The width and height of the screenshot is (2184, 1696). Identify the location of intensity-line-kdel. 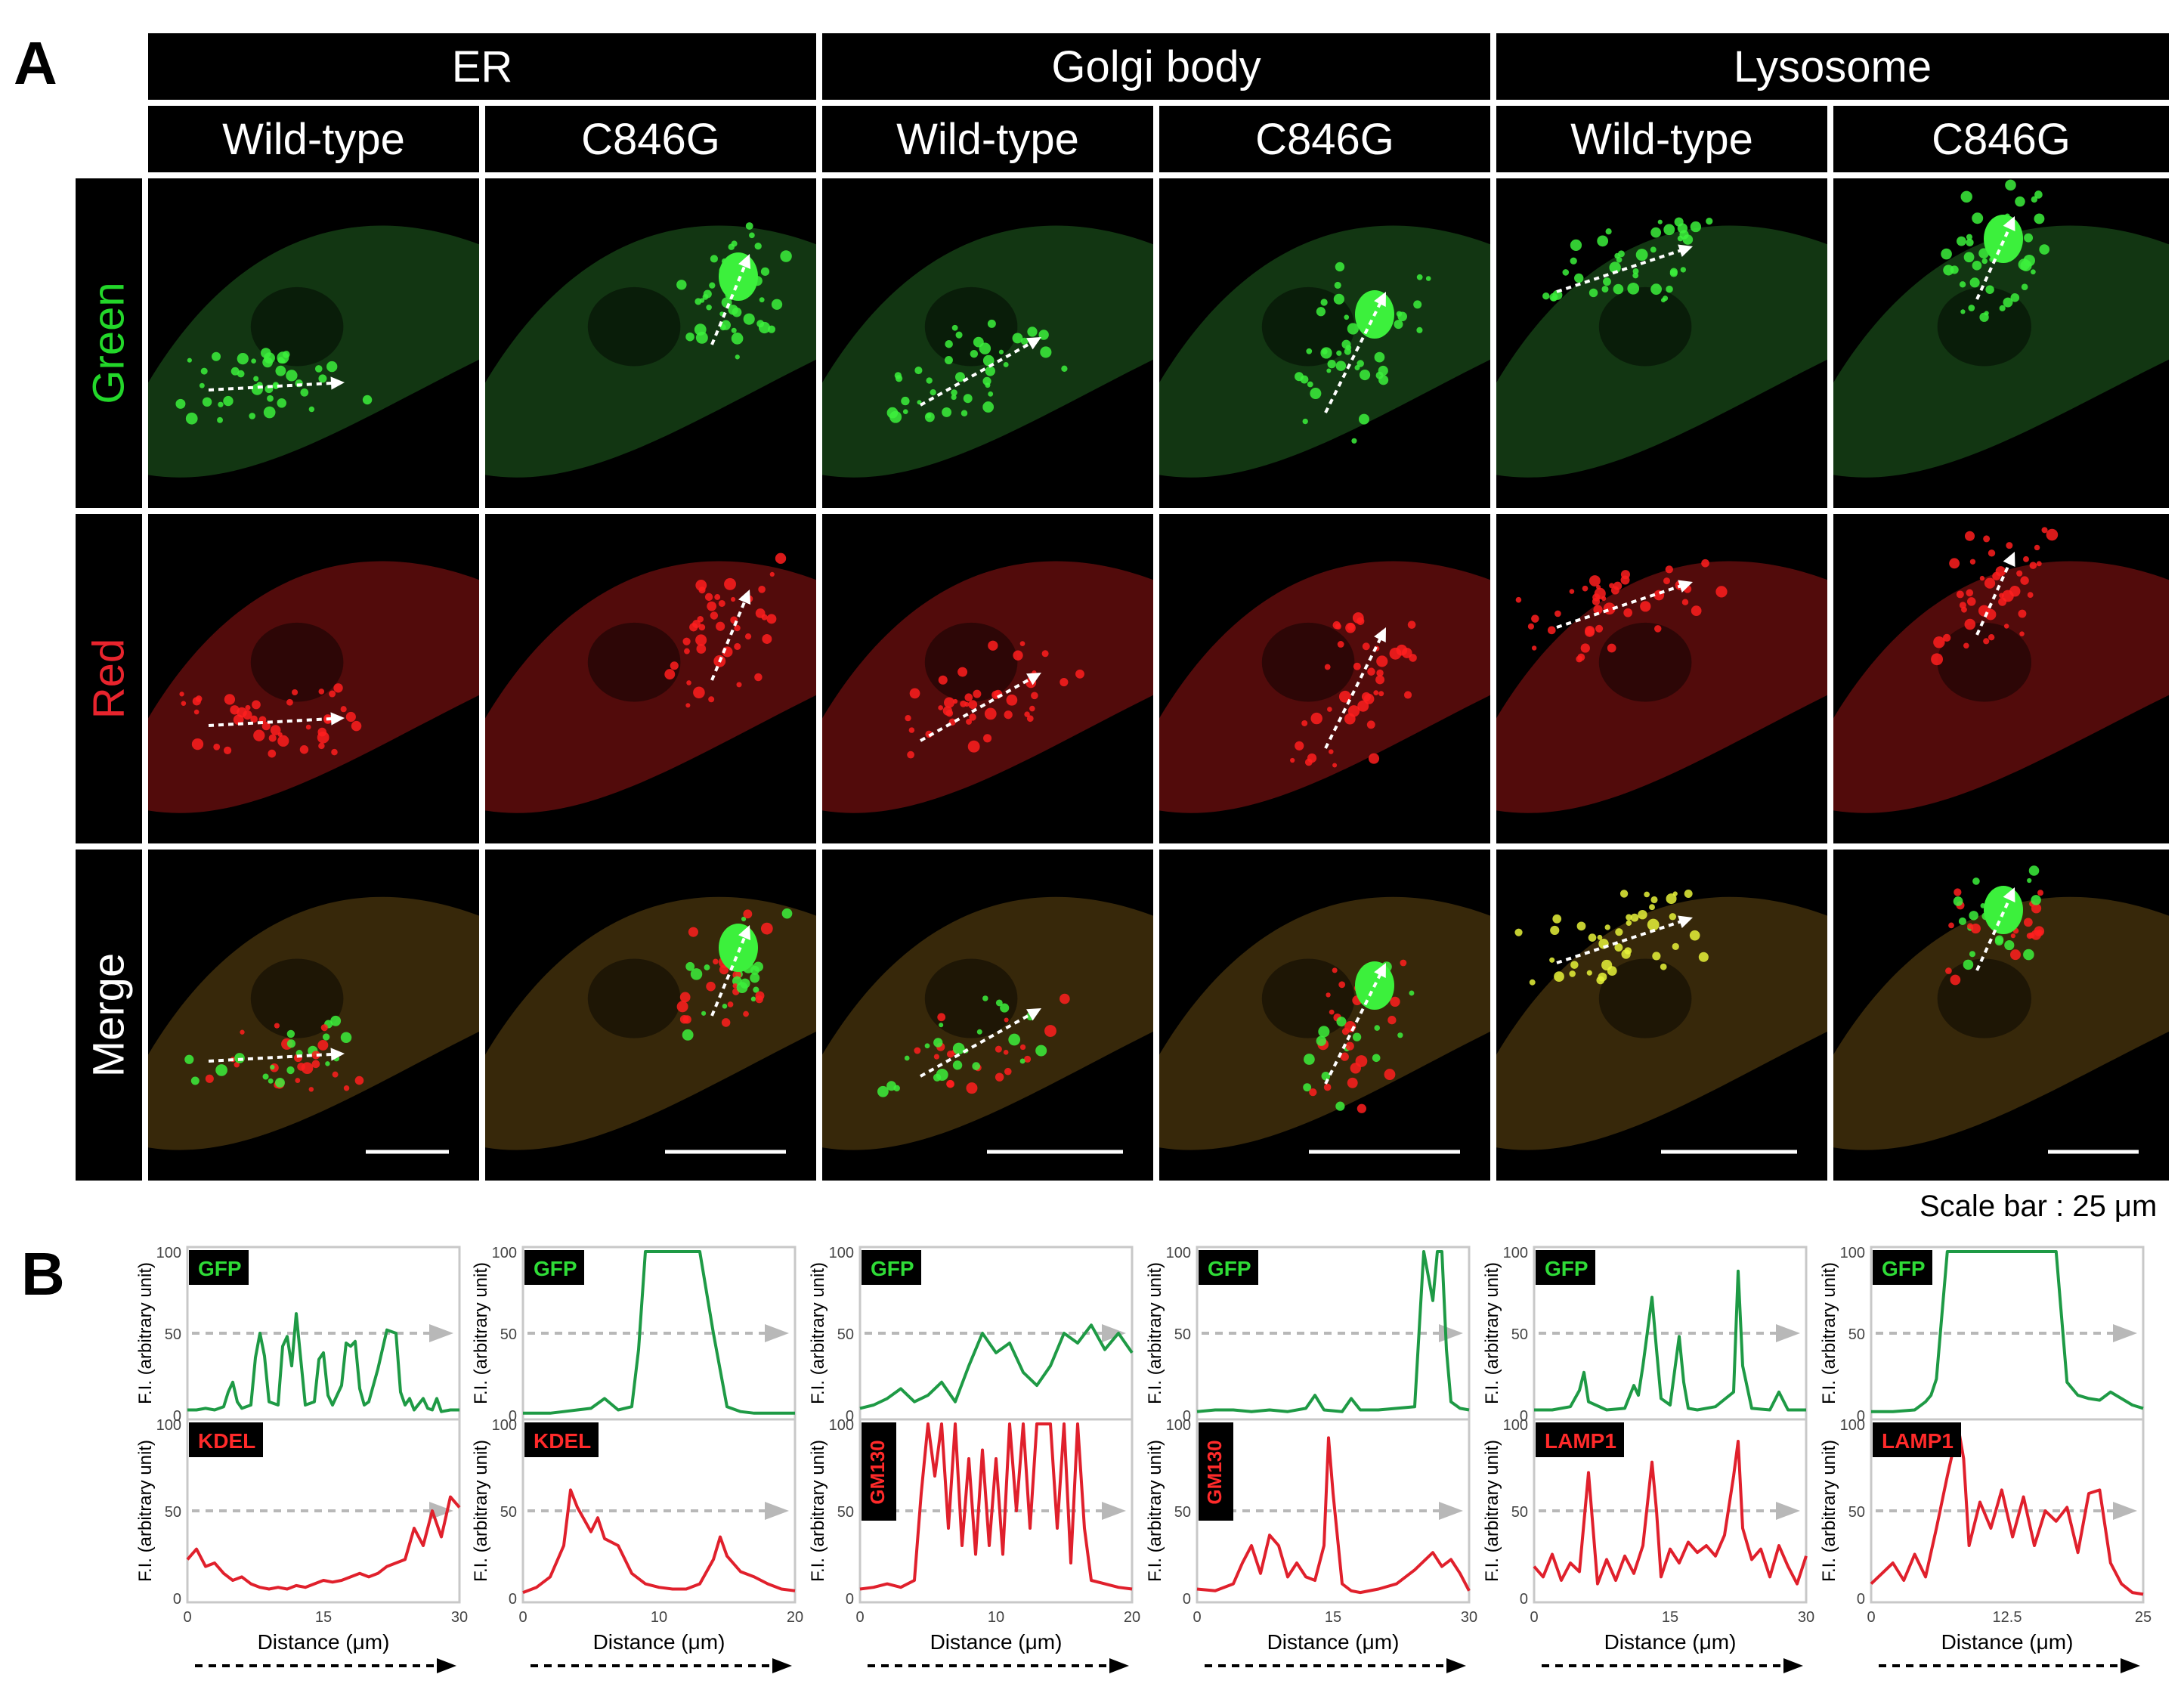
(659, 1541).